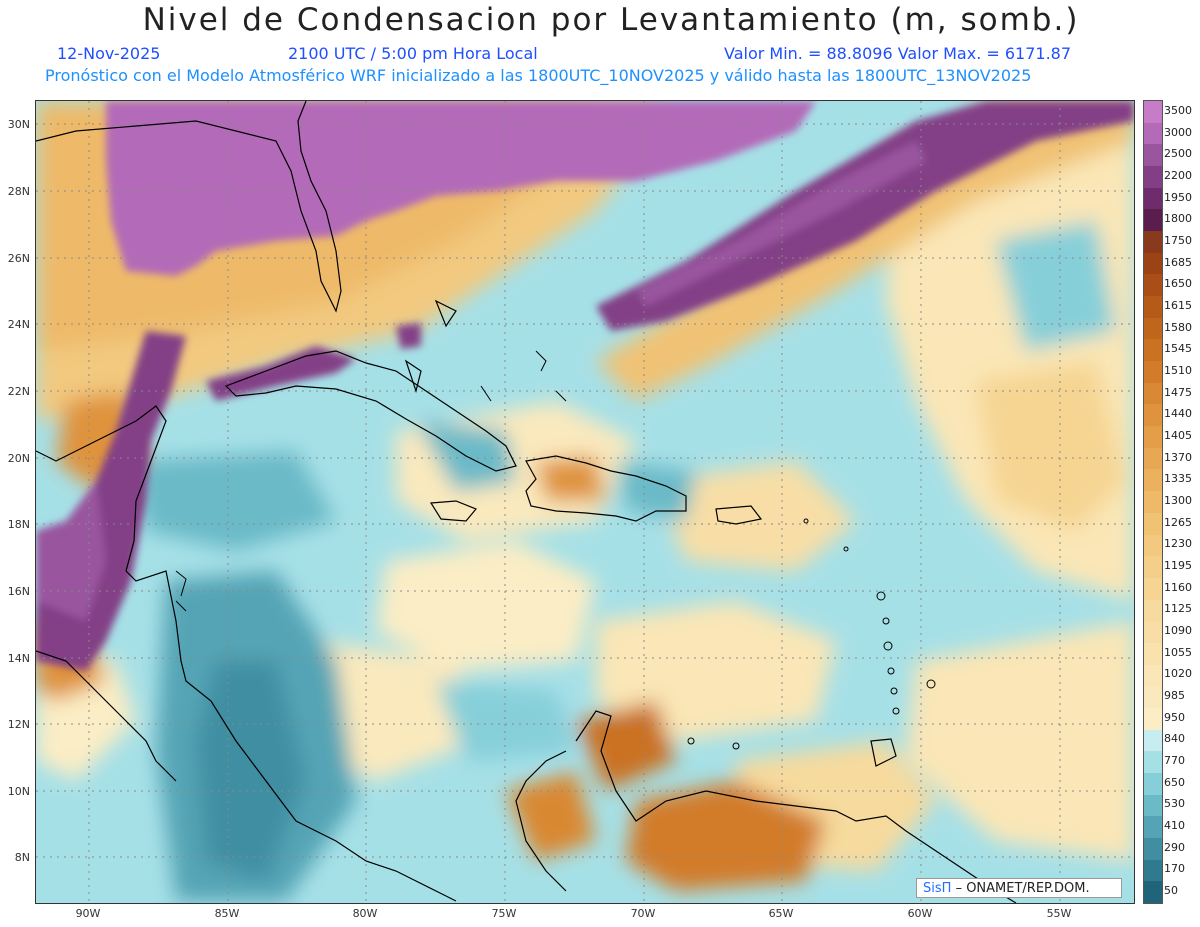  I want to click on lon-label: 70W, so click(643, 913).